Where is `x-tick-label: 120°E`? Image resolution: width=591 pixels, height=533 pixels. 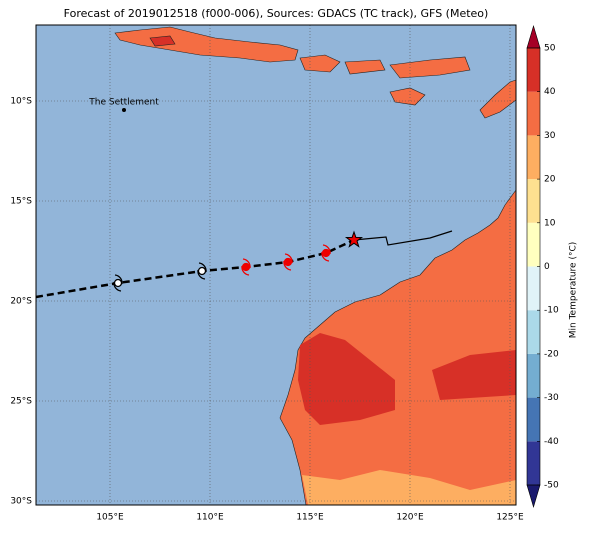 x-tick-label: 120°E is located at coordinates (410, 518).